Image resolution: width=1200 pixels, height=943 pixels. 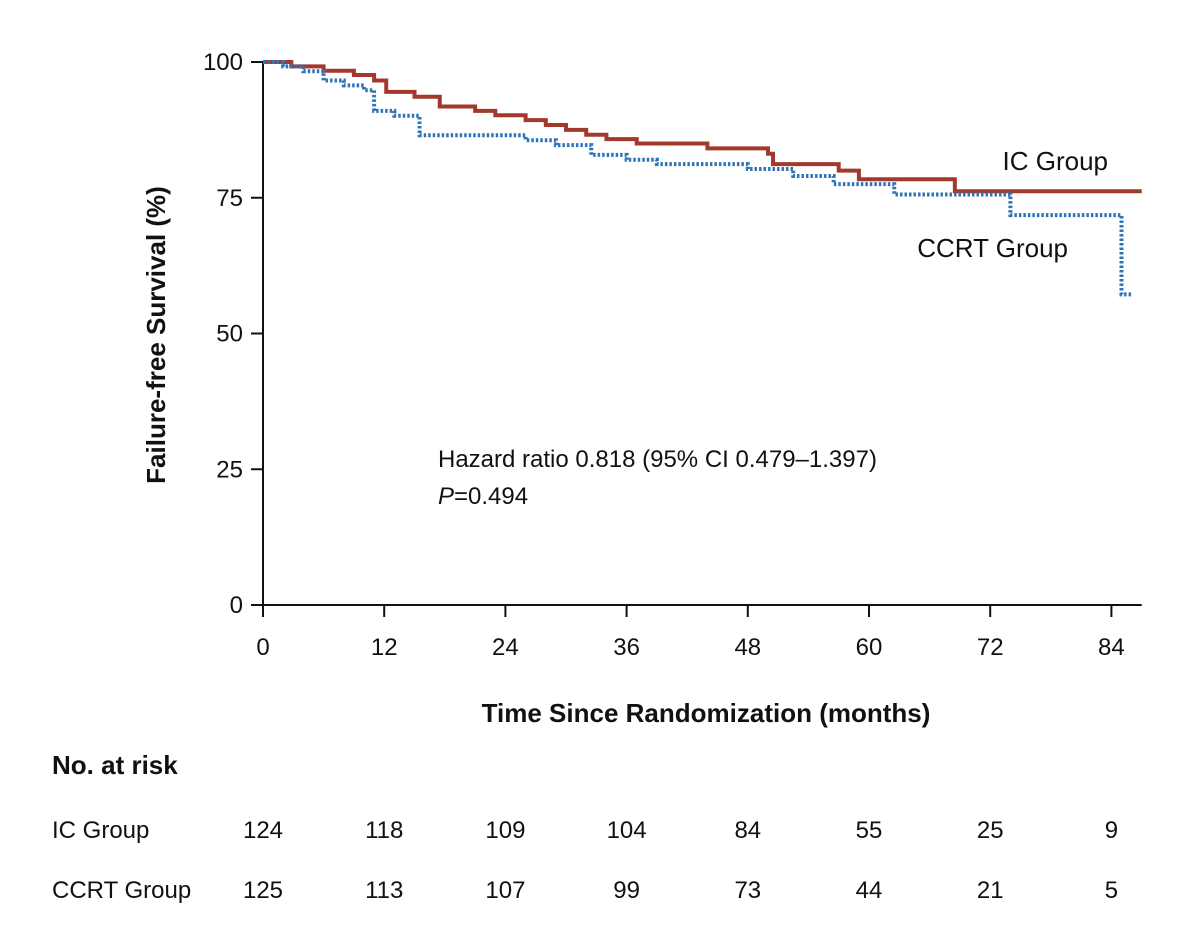 What do you see at coordinates (657, 459) in the screenshot?
I see `hazard-ratio-annotation: Hazard ratio 0.818 (95% CI 0.479–1.397)` at bounding box center [657, 459].